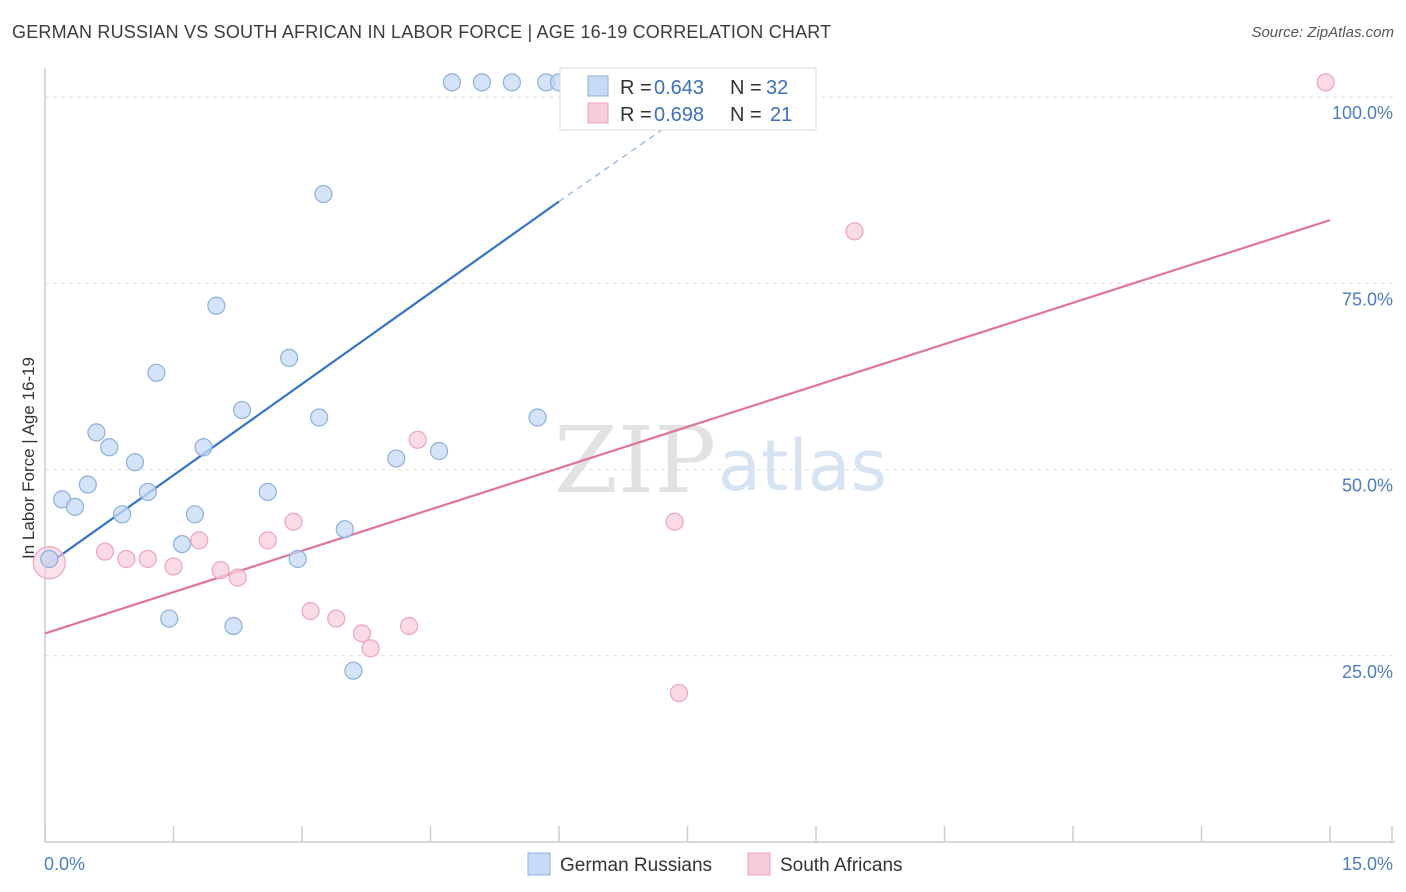  I want to click on legend-swatch-blue, so click(598, 86).